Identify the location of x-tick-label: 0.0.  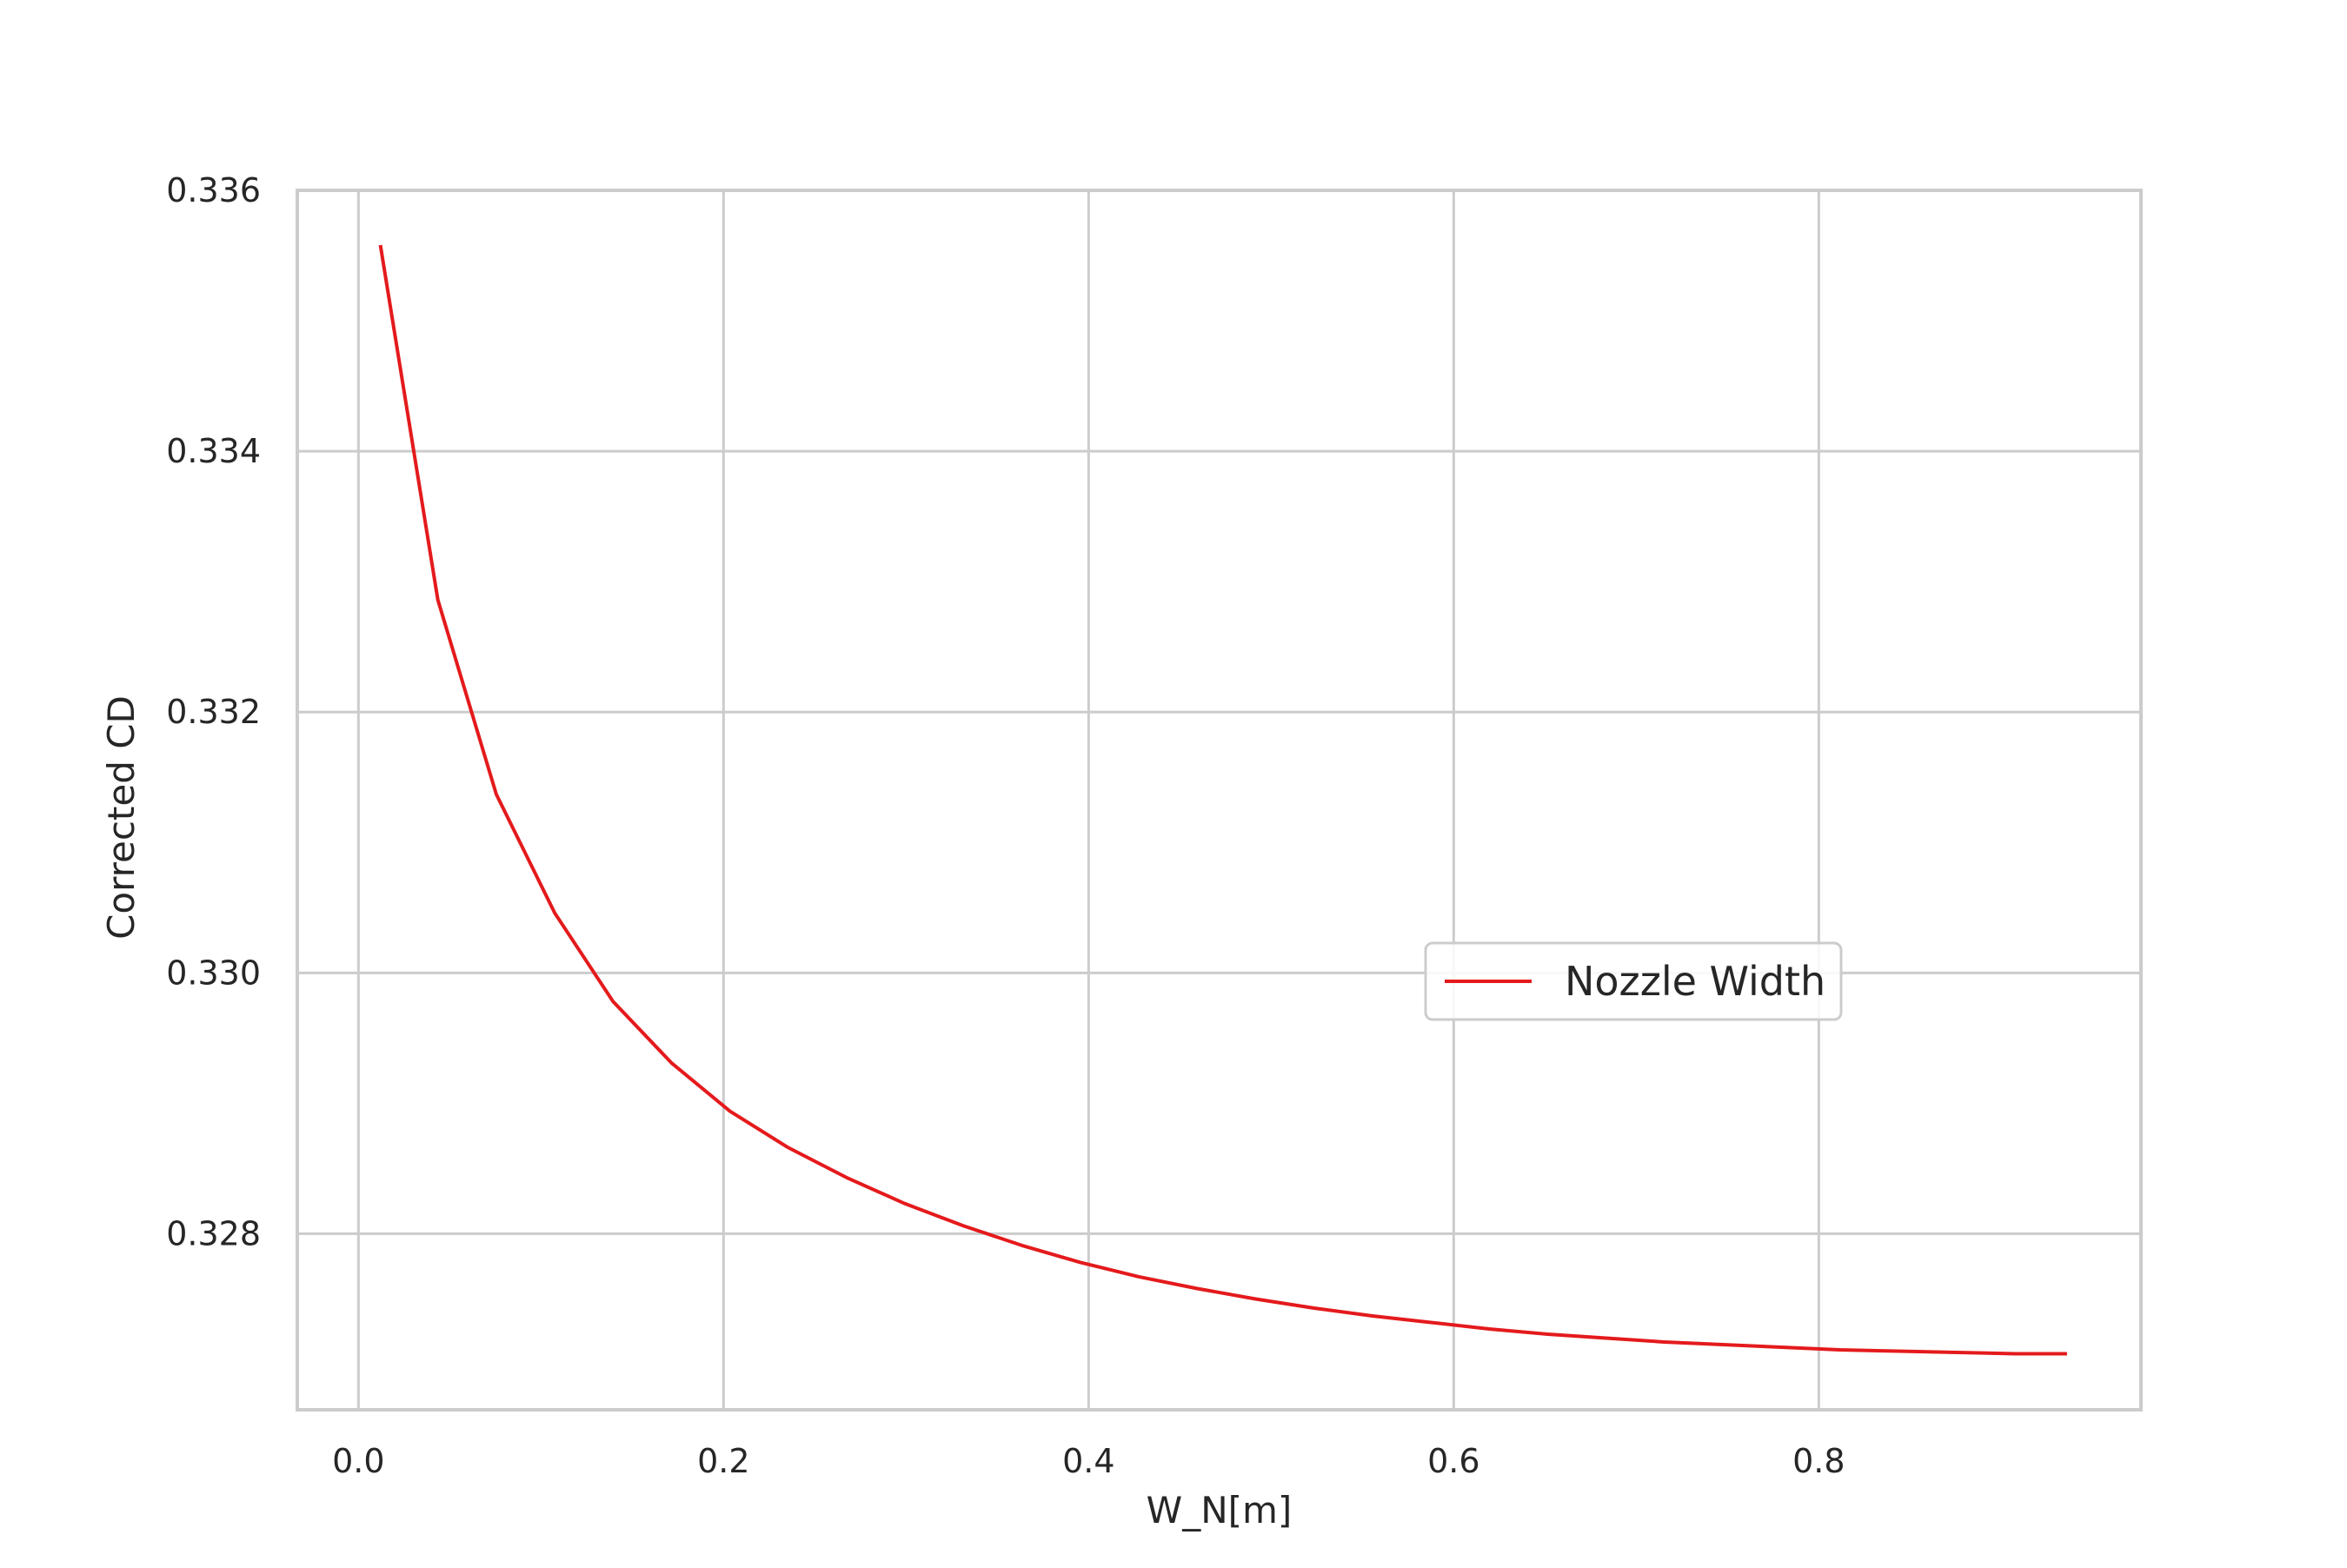
(358, 1461).